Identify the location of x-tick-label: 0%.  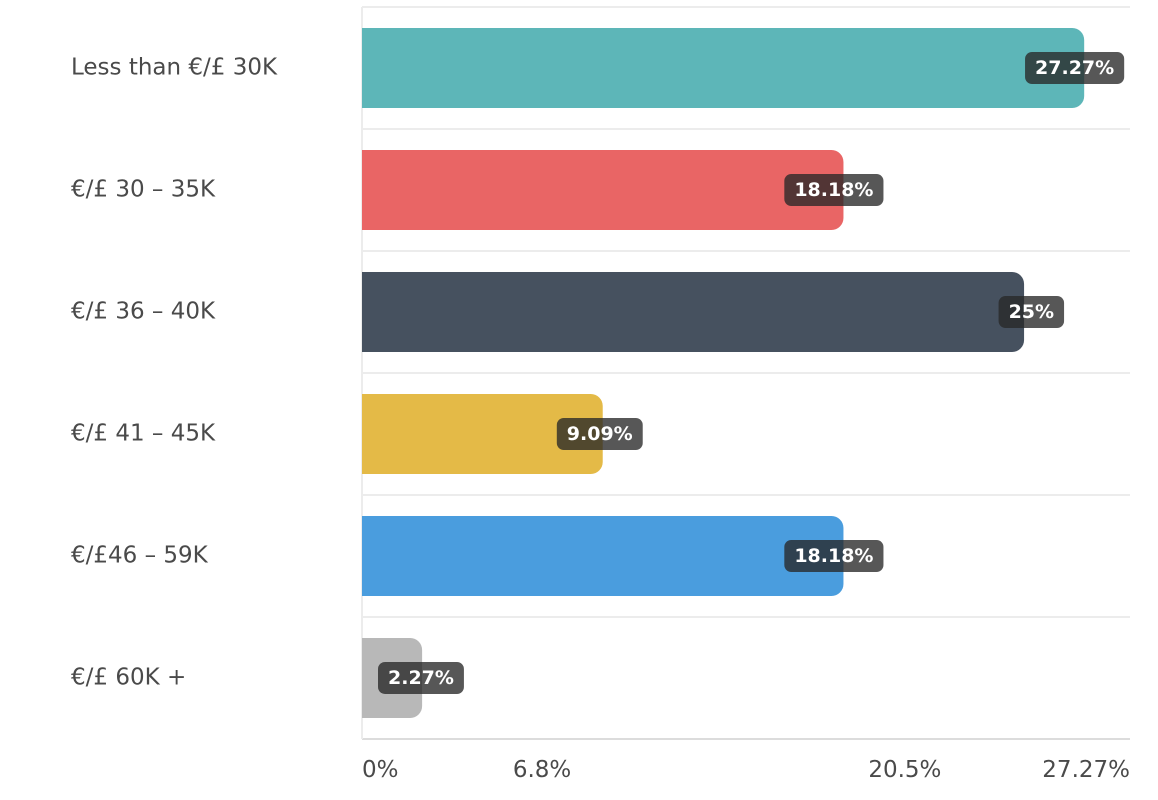
(380, 770).